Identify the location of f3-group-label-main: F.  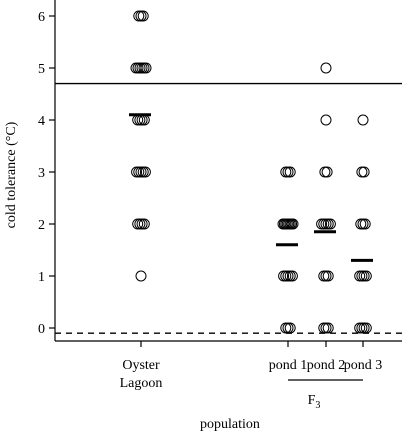
(312, 400).